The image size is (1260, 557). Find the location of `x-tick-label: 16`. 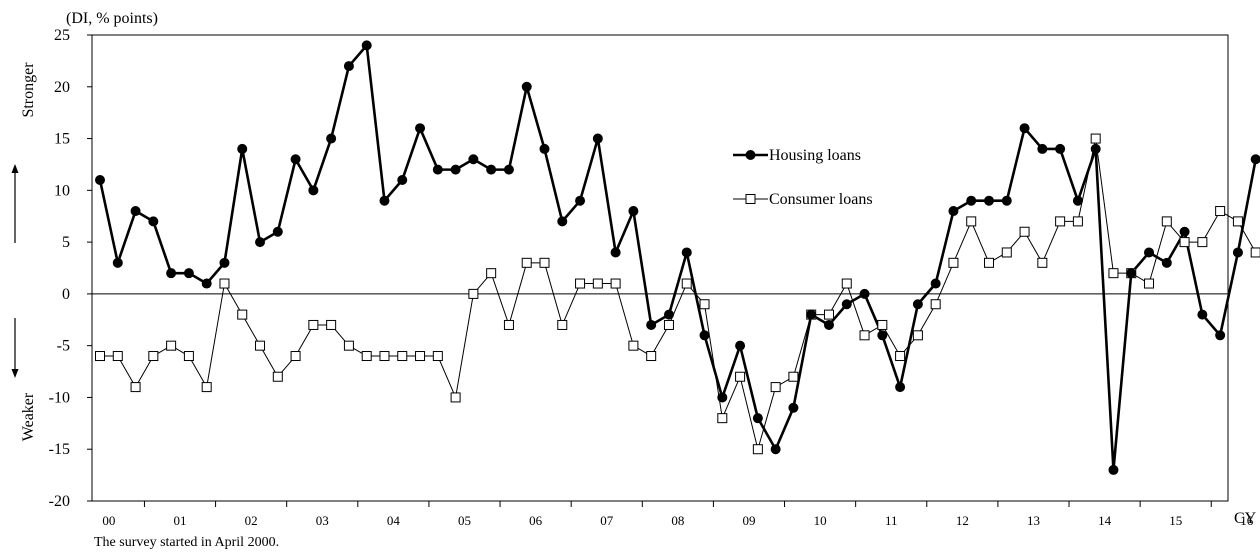

x-tick-label: 16 is located at coordinates (1247, 520).